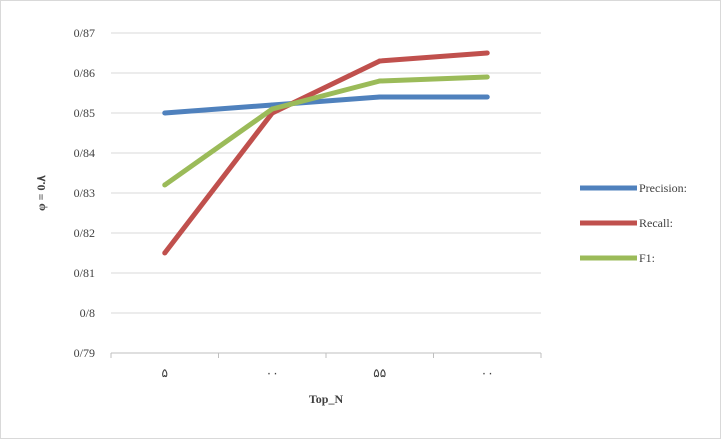 Image resolution: width=721 pixels, height=439 pixels. I want to click on y-tick-label: 0/82, so click(84, 233).